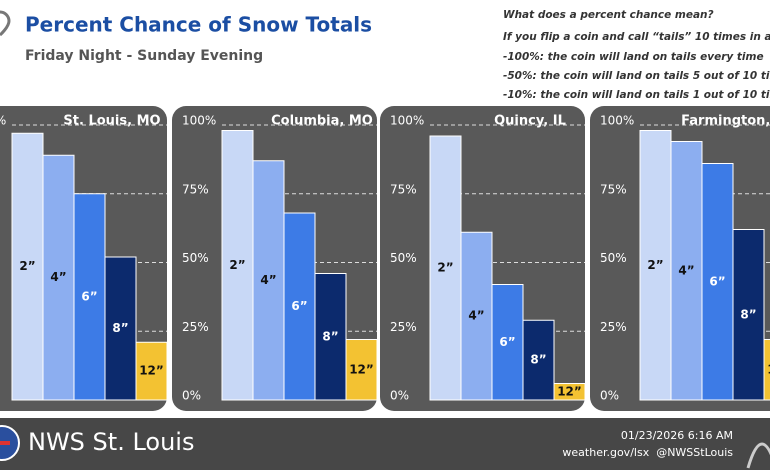 This screenshot has height=470, width=770. Describe the element at coordinates (725, 121) in the screenshot. I see `panel-title: Farmington, MO` at that location.